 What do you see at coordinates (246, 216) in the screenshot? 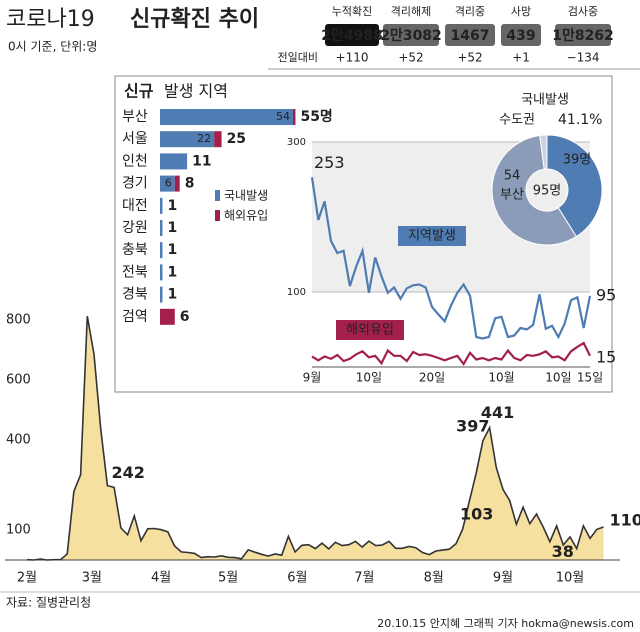
I see `legend-label: 해외유입` at bounding box center [246, 216].